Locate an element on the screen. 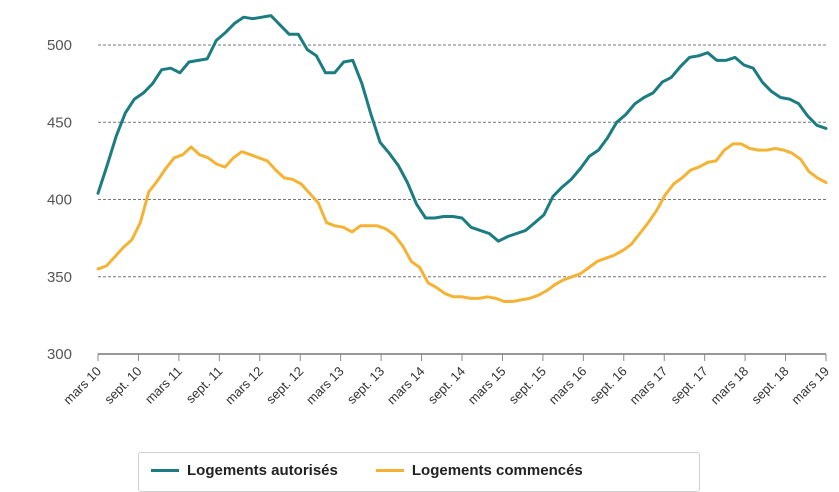 The width and height of the screenshot is (839, 492). x-tick-label: sept. 11 is located at coordinates (204, 385).